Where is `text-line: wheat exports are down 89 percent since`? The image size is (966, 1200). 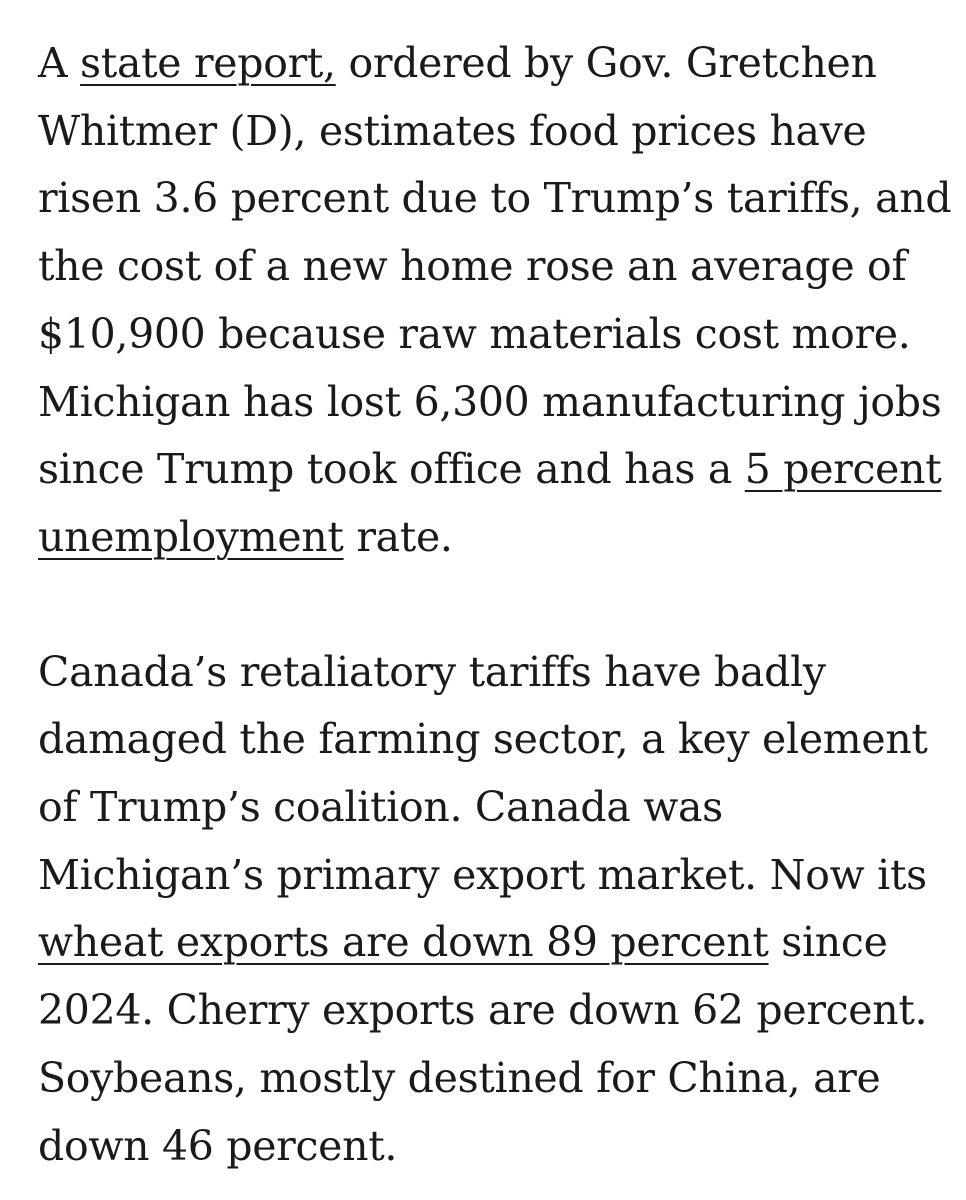 text-line: wheat exports are down 89 percent since is located at coordinates (488, 943).